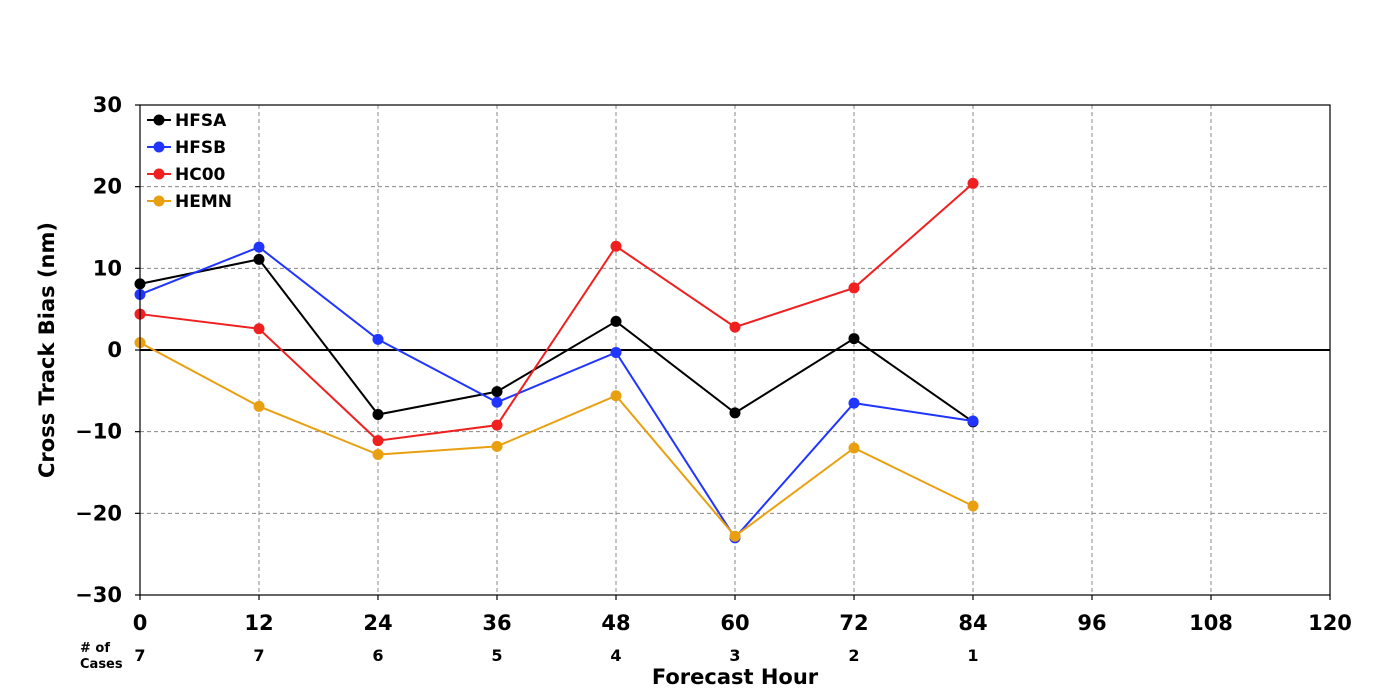 This screenshot has height=700, width=1400. What do you see at coordinates (189, 161) in the screenshot?
I see `legend: HFSA HFSB HC00 HEMN` at bounding box center [189, 161].